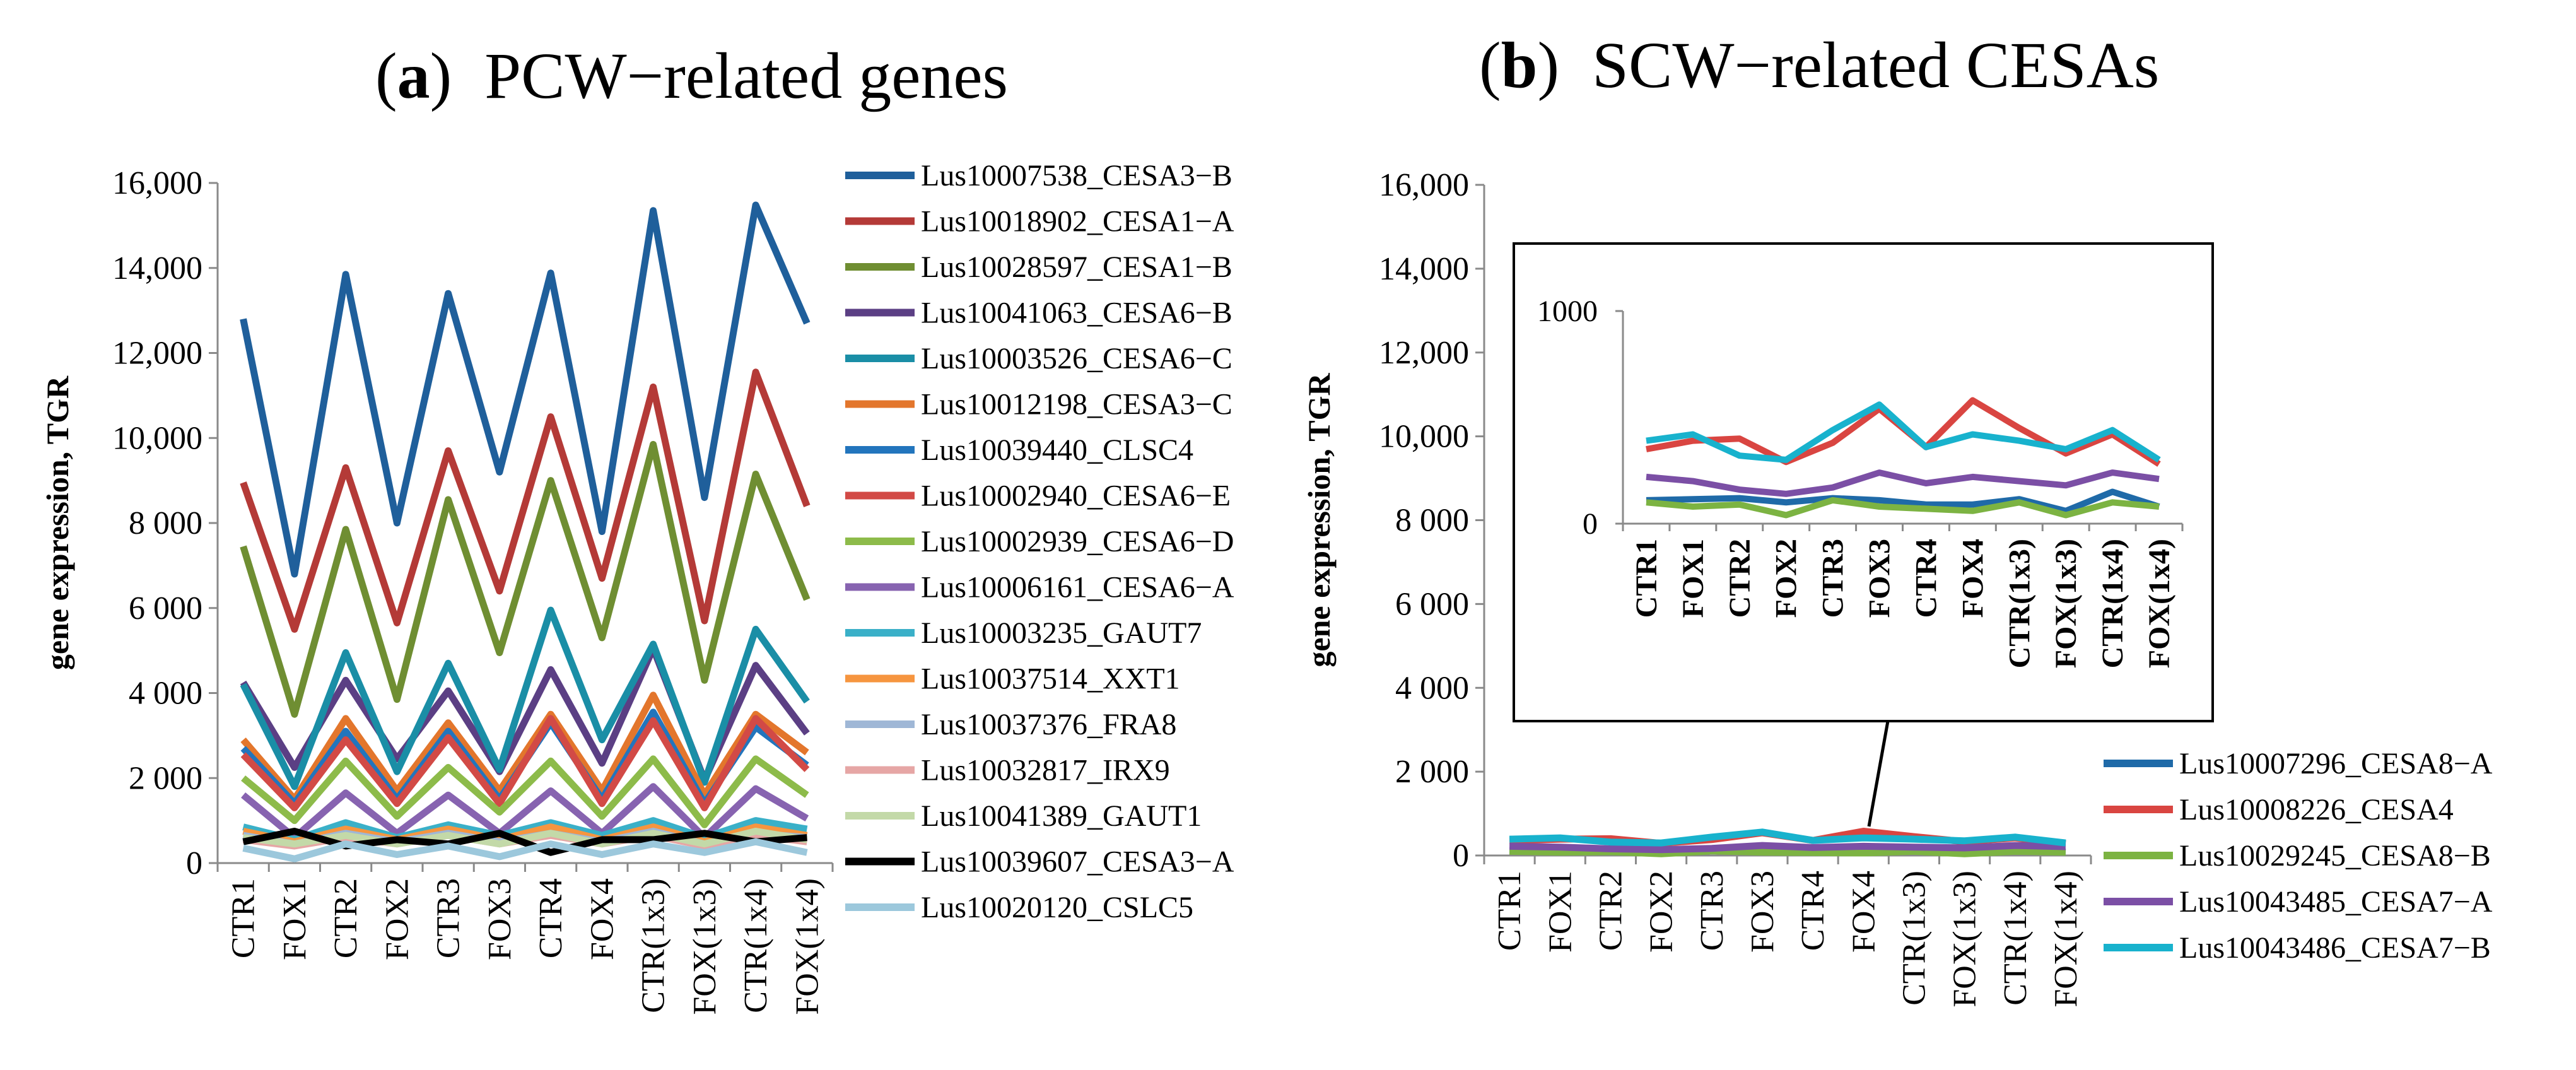 This screenshot has height=1070, width=2576. Describe the element at coordinates (1077, 221) in the screenshot. I see `legend-label: Lus10018902_CESA1−A` at that location.